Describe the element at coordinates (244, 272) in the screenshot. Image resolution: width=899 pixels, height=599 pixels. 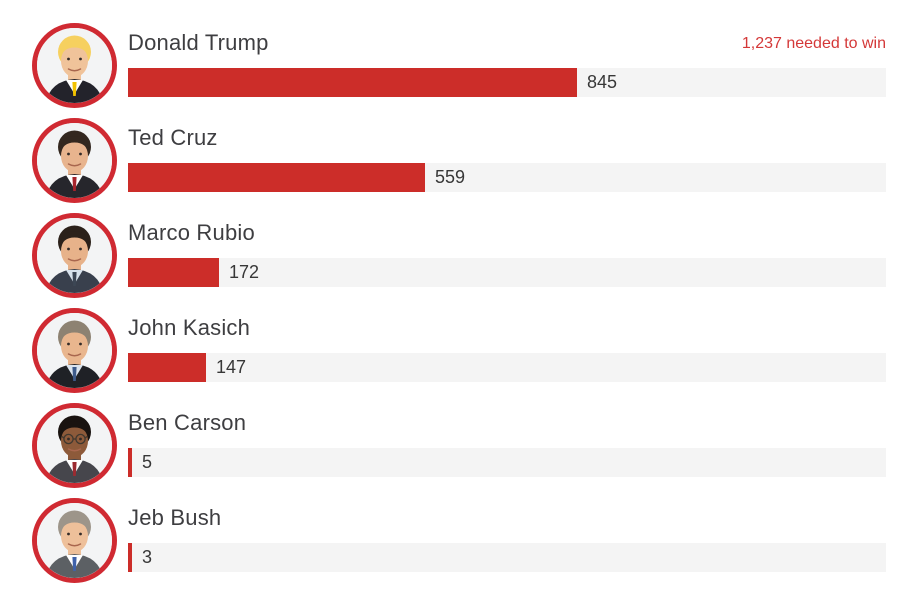
I see `delegate-count-label: 172` at that location.